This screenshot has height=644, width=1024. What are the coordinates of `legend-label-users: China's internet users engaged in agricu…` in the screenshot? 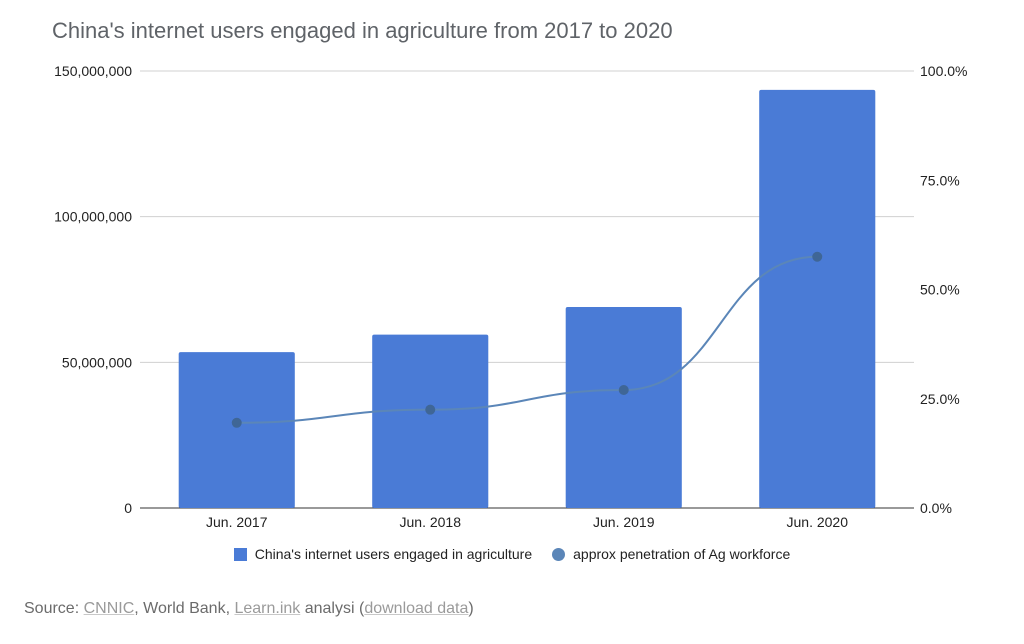 It's located at (393, 554).